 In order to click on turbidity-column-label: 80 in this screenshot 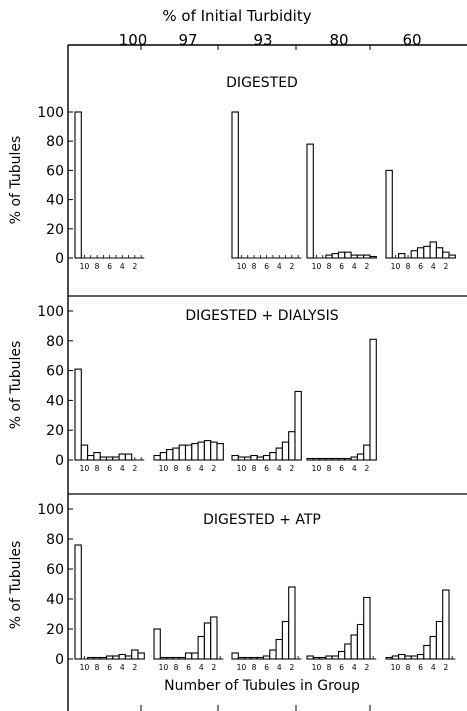, I will do `click(338, 40)`.